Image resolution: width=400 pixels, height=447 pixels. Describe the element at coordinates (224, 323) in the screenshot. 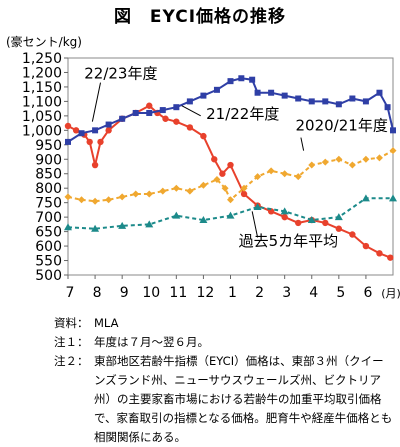

I see `note-source: 資料： MLA` at that location.